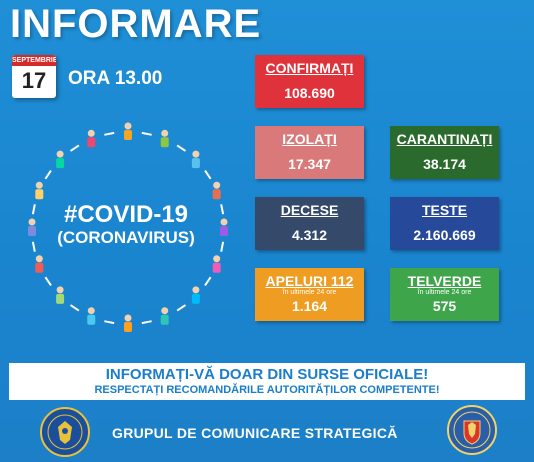 Image resolution: width=534 pixels, height=462 pixels. What do you see at coordinates (309, 164) in the screenshot?
I see `stat-value: 17.347` at bounding box center [309, 164].